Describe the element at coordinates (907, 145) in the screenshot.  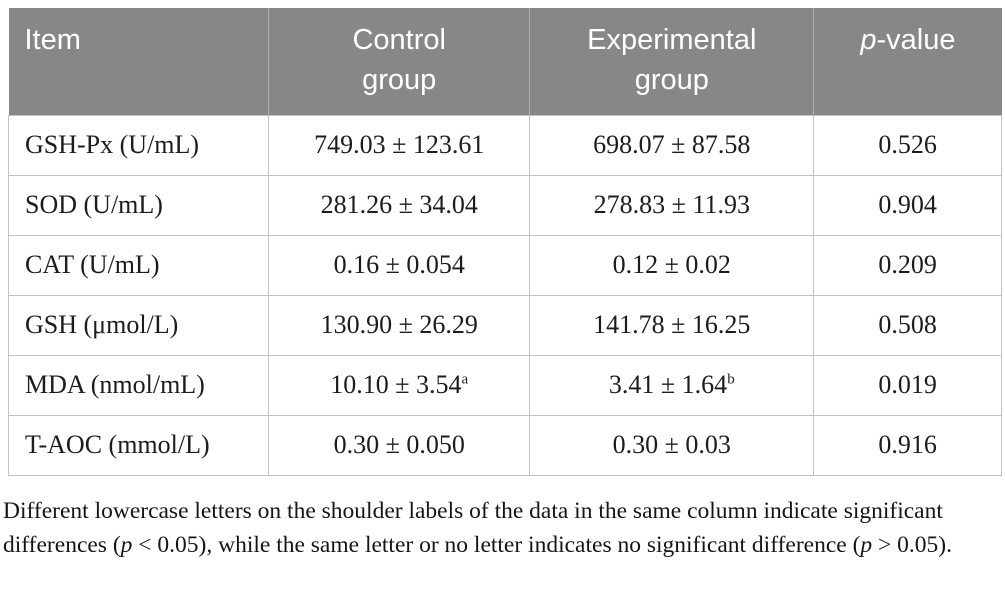
I see `p-value: 0.526` at that location.